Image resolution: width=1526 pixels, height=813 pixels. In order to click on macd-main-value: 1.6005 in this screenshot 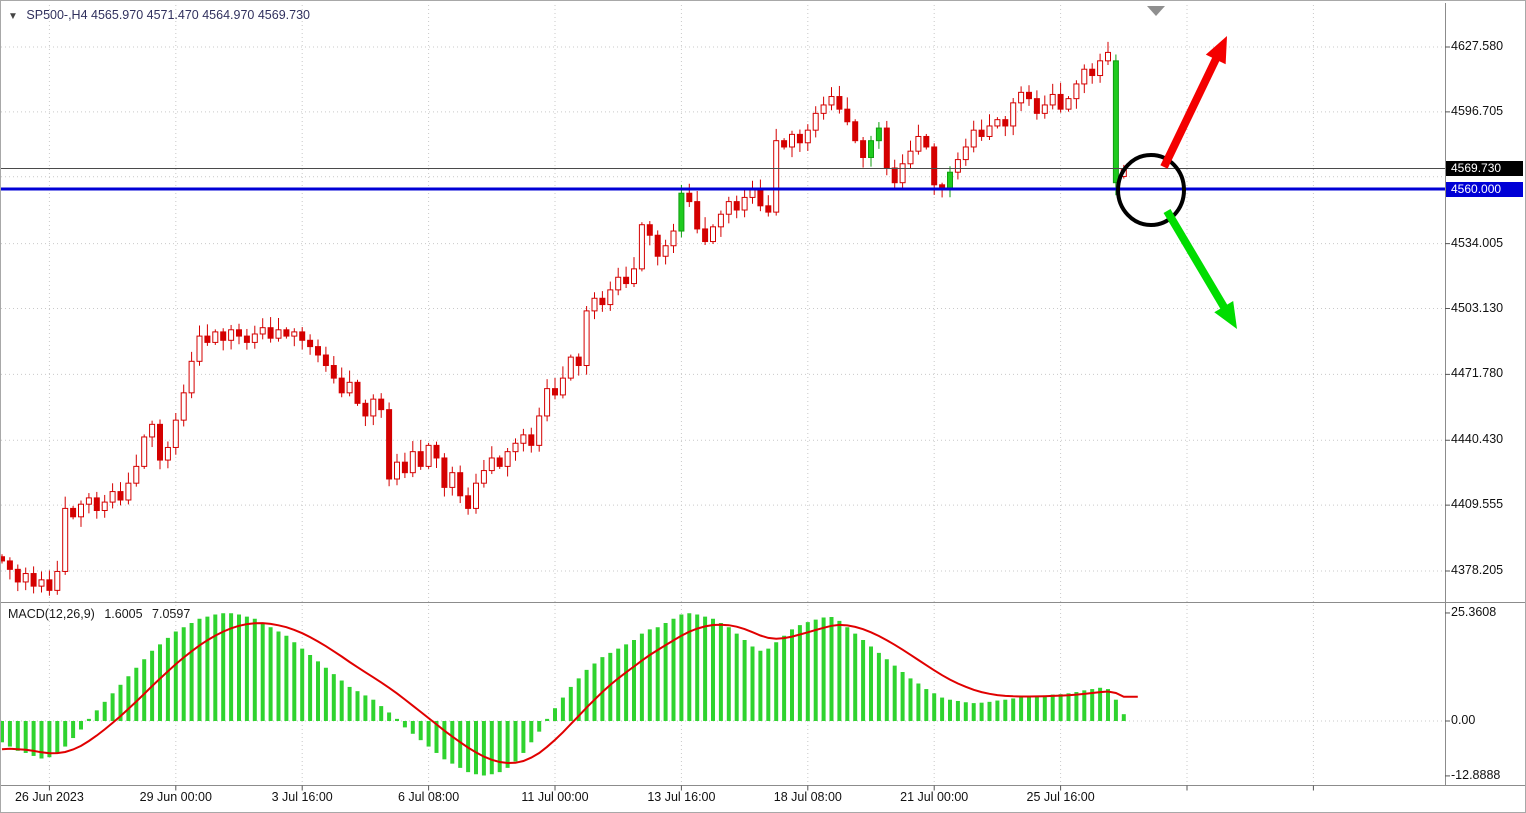, I will do `click(123, 614)`.